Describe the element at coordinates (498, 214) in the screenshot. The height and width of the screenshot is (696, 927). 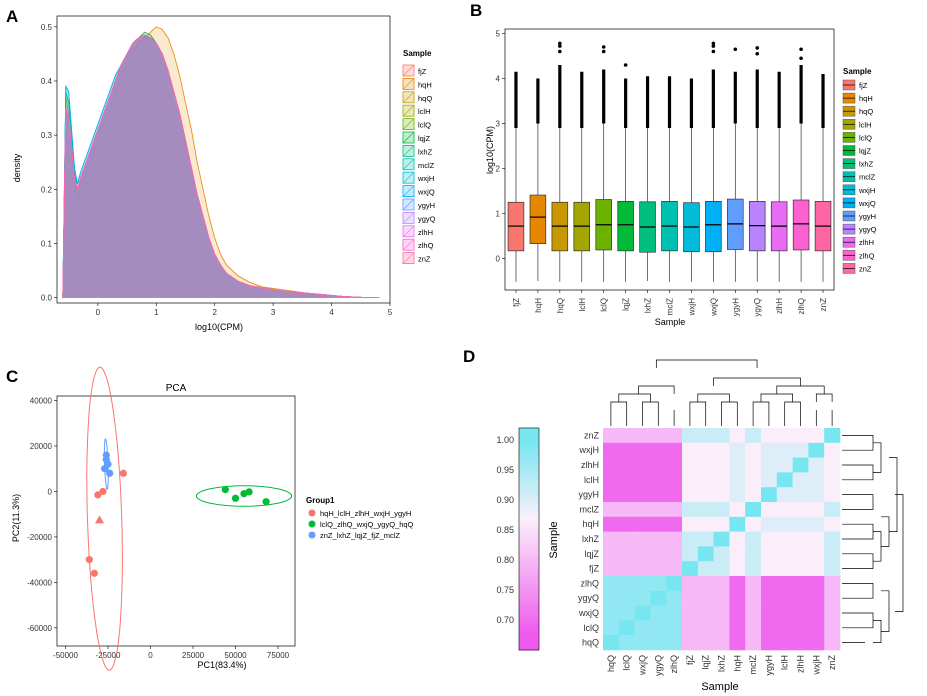
I see `boxplot-ytick-label: 1` at that location.